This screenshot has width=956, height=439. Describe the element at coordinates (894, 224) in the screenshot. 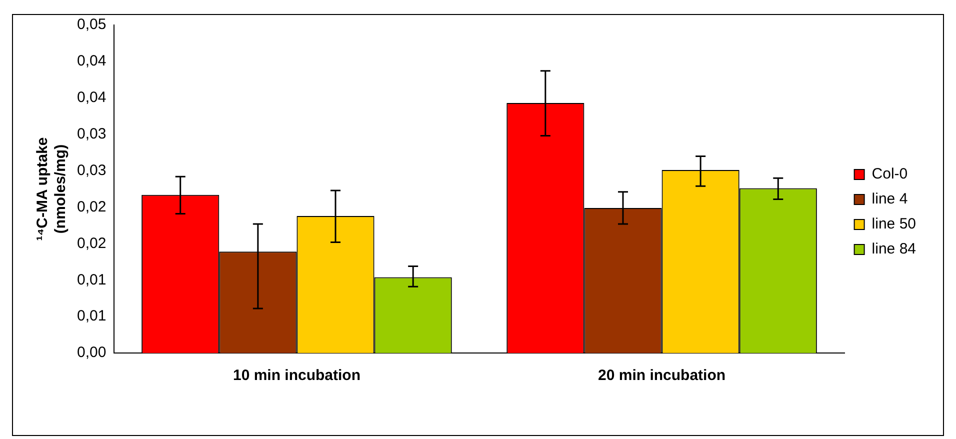

I see `legend-label: line 50` at that location.